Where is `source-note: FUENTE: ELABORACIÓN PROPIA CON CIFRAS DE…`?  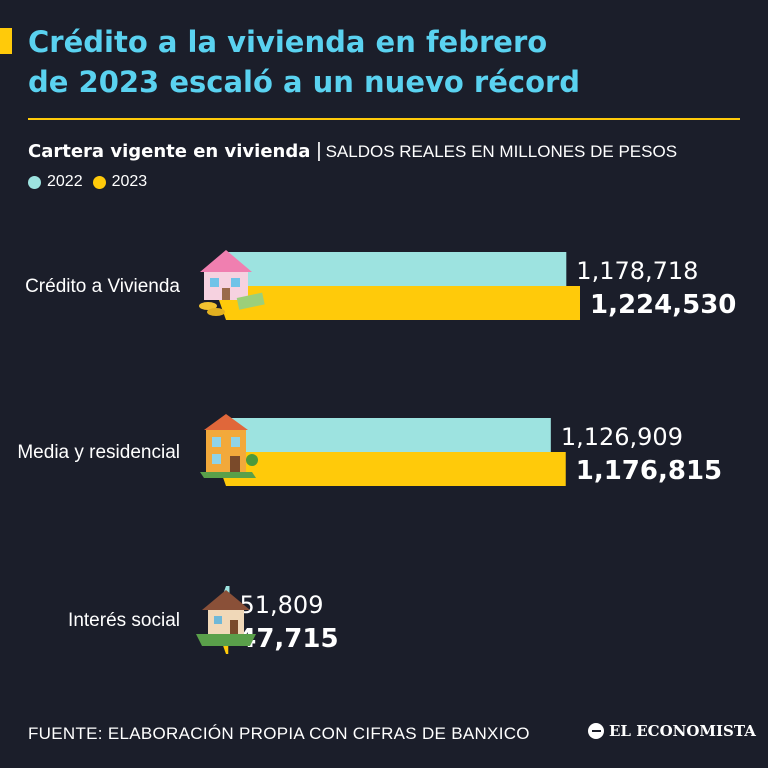 source-note: FUENTE: ELABORACIÓN PROPIA CON CIFRAS DE… is located at coordinates (279, 733).